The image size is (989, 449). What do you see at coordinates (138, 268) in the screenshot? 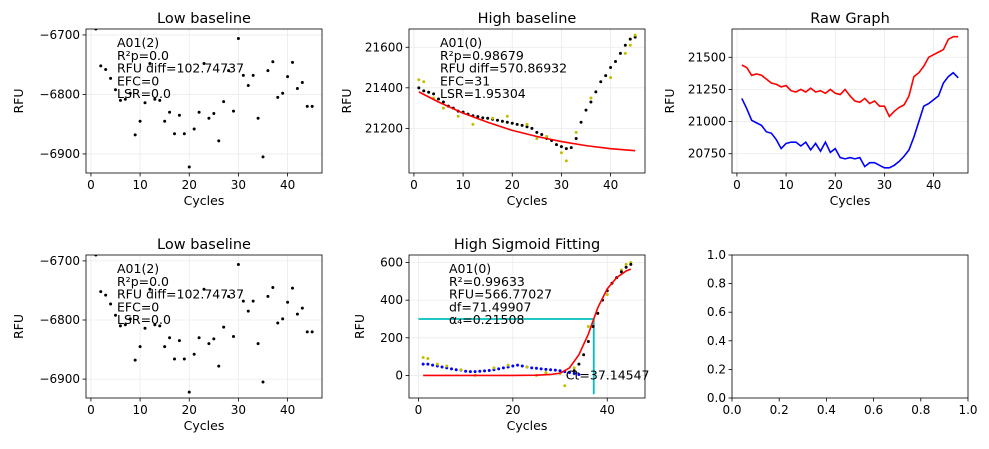
I see `annotation-line: A01(2)` at bounding box center [138, 268].